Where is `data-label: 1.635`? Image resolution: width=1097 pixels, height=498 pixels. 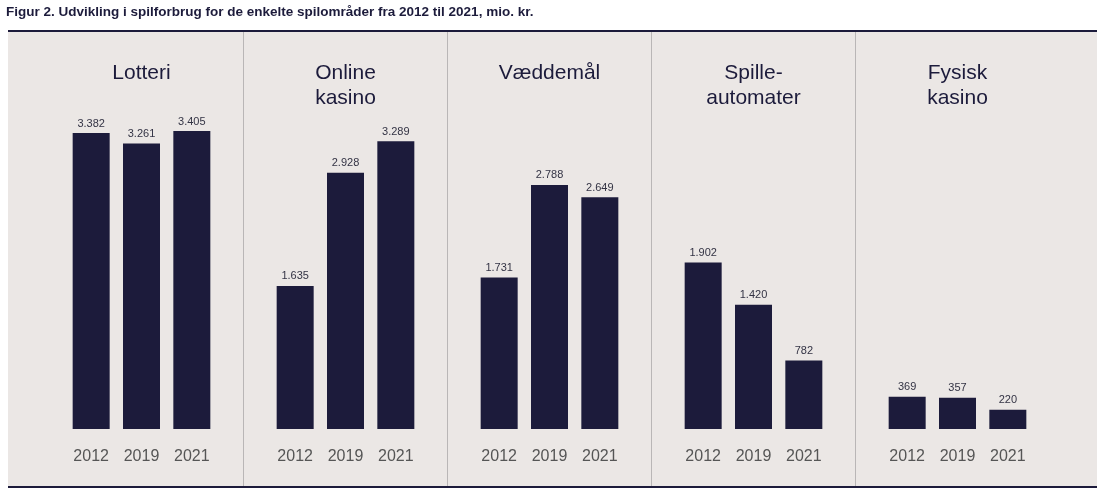 data-label: 1.635 is located at coordinates (295, 275).